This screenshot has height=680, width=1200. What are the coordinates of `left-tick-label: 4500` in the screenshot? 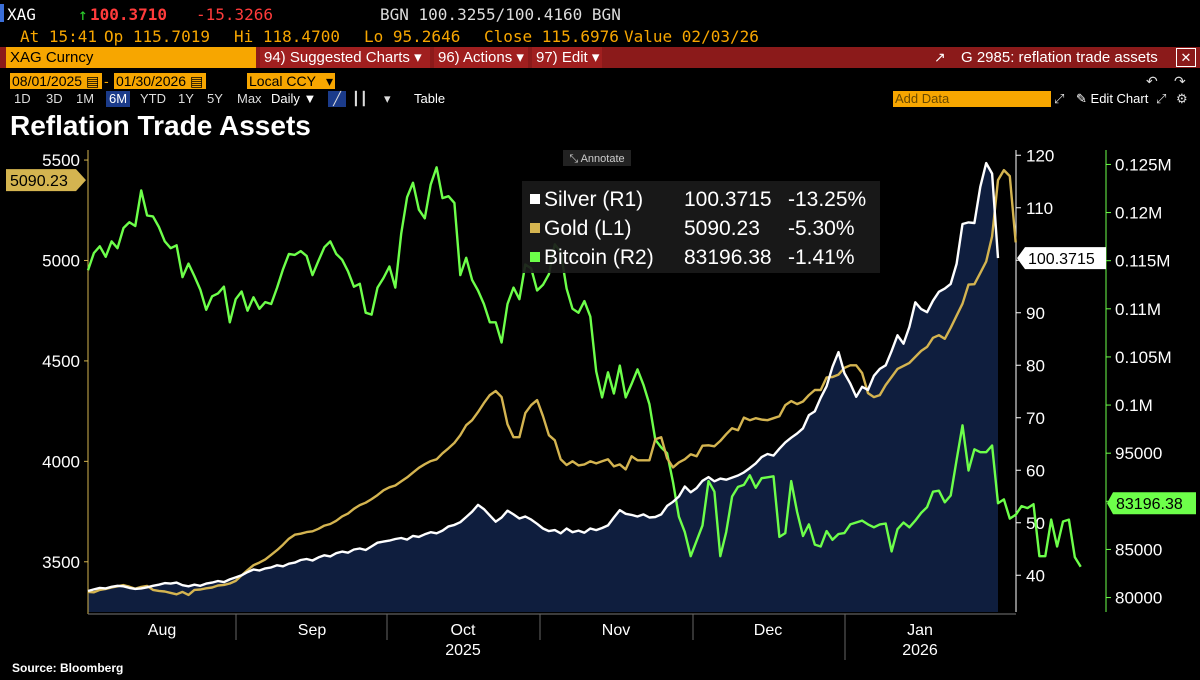 It's located at (61, 361).